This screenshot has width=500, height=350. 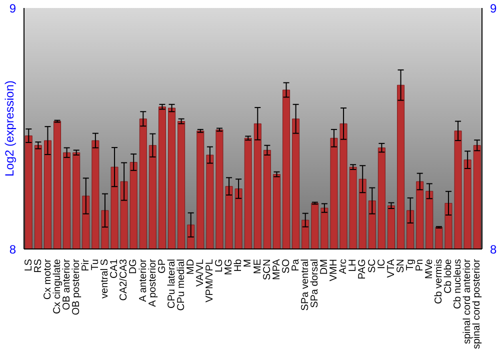 What do you see at coordinates (57, 286) in the screenshot?
I see `x-tick-label: Cx cingulate` at bounding box center [57, 286].